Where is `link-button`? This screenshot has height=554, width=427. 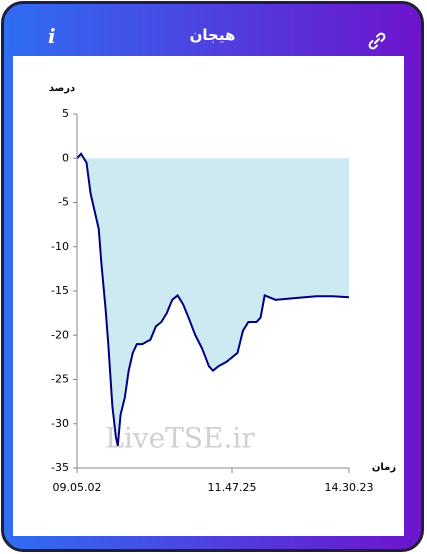
link-button is located at coordinates (377, 41).